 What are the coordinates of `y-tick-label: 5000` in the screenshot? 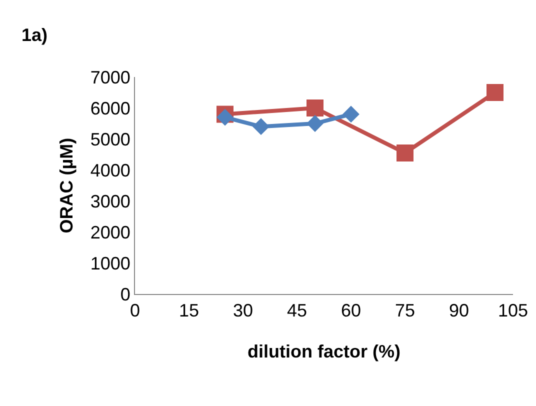 It's located at (110, 139).